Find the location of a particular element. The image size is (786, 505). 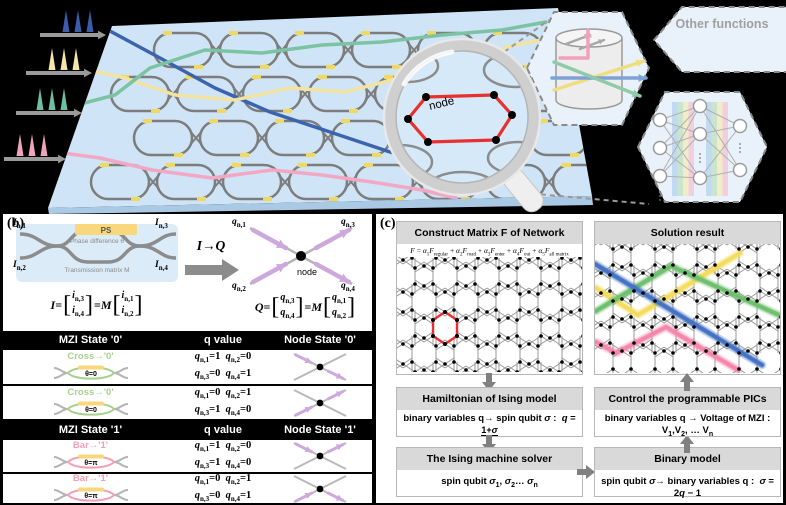

port-label-i1: In,1 is located at coordinates (19, 224).